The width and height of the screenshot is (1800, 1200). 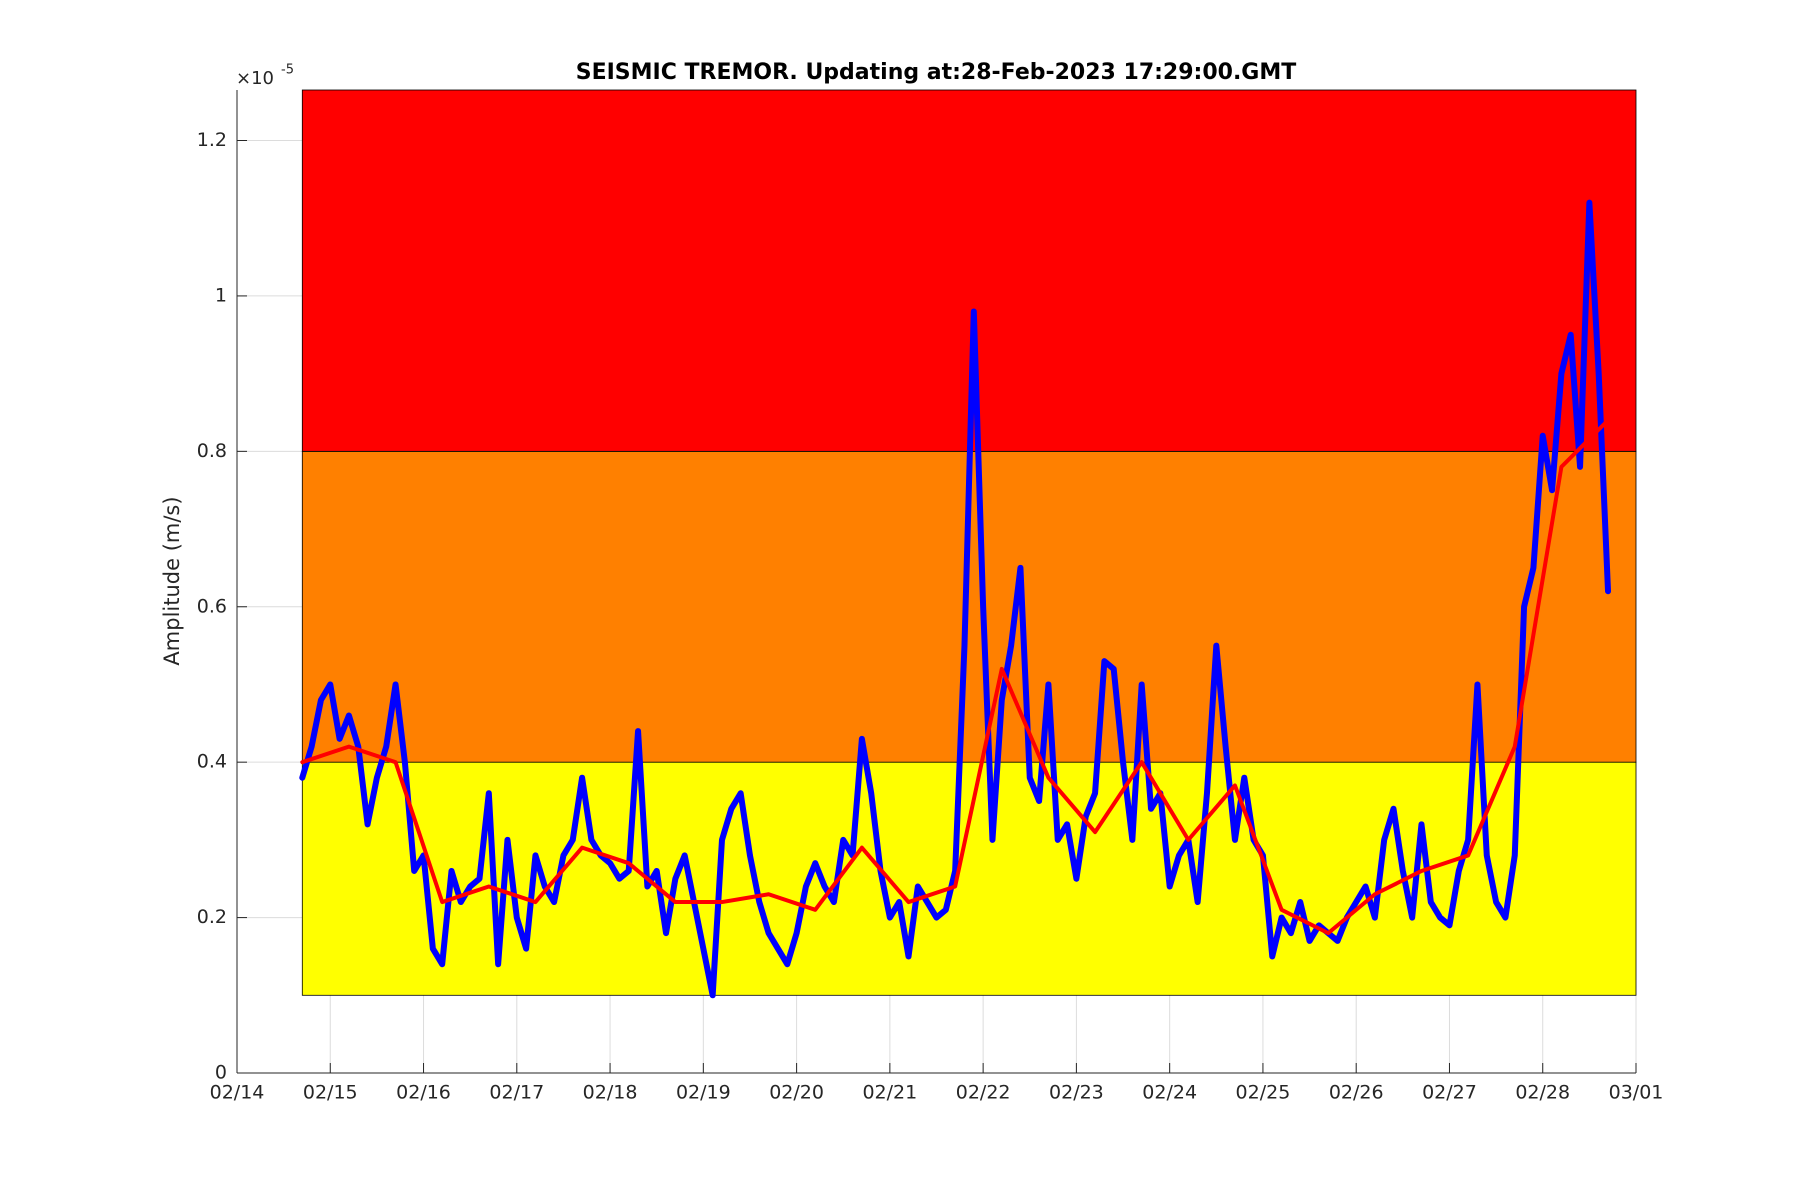 I want to click on y-tick-label: 0.4, so click(x=212, y=762).